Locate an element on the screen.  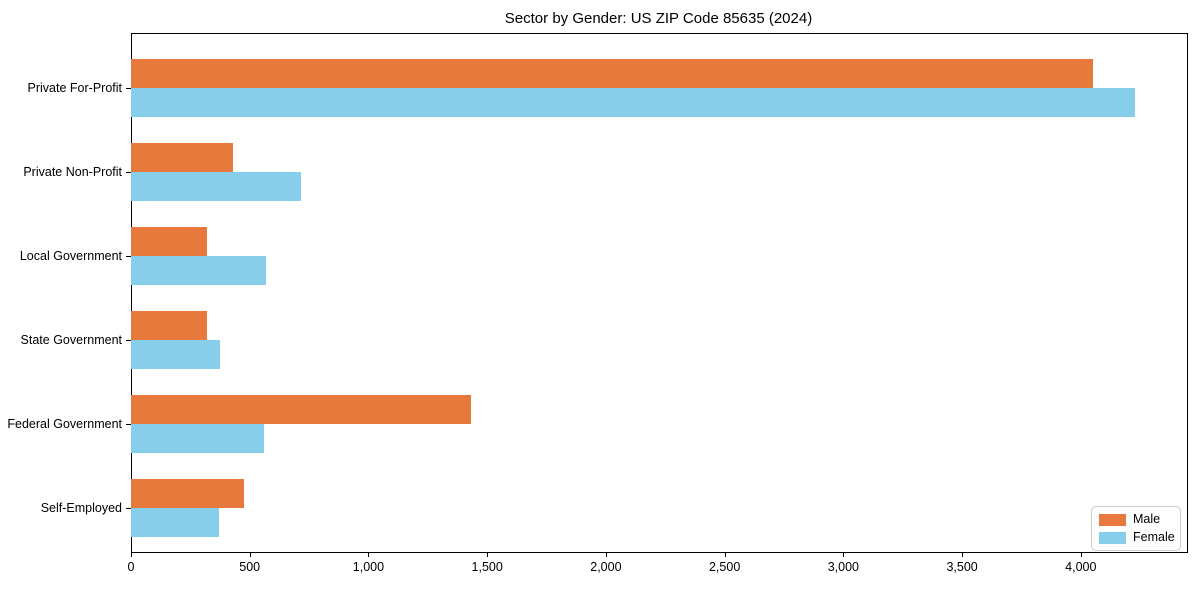
x-tick-label: 2,000 is located at coordinates (606, 567).